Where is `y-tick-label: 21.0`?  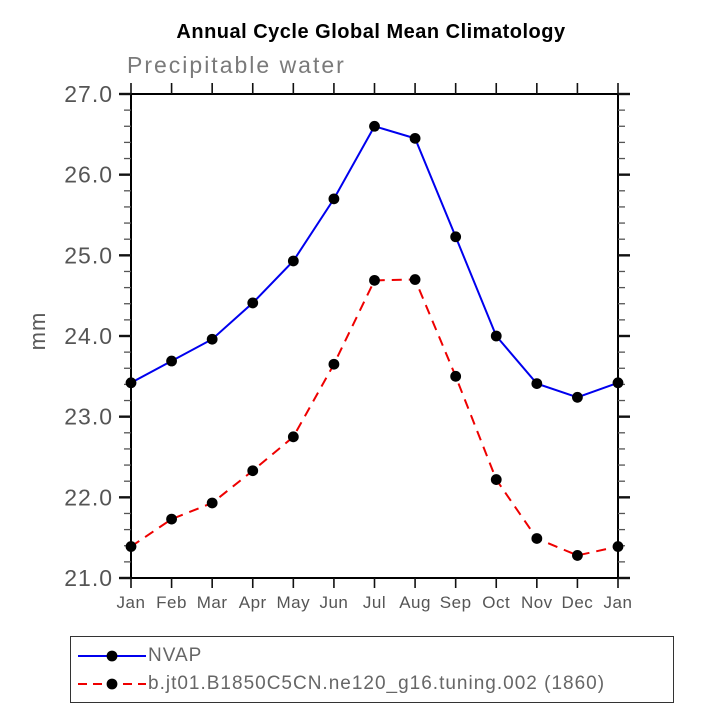 y-tick-label: 21.0 is located at coordinates (88, 578).